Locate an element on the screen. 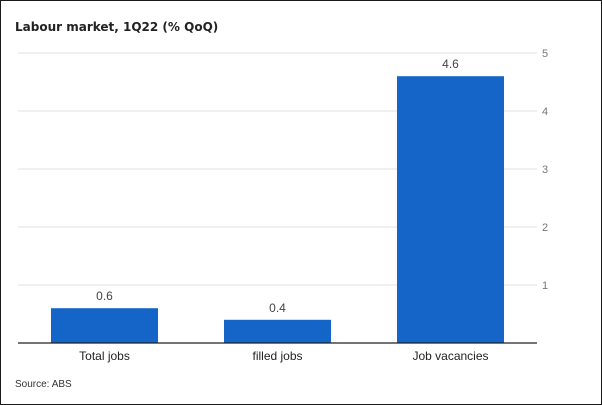 This screenshot has height=405, width=602. y-tick-label: 5 is located at coordinates (545, 54).